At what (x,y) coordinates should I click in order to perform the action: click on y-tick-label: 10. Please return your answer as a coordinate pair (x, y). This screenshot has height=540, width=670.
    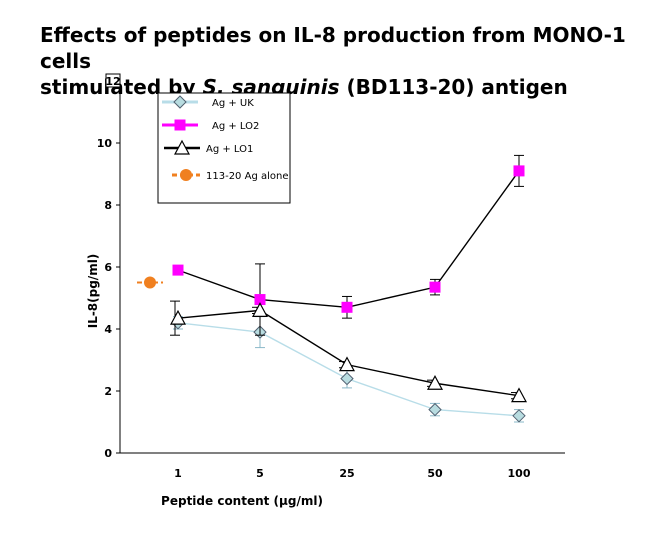
    Looking at the image, I should click on (105, 143).